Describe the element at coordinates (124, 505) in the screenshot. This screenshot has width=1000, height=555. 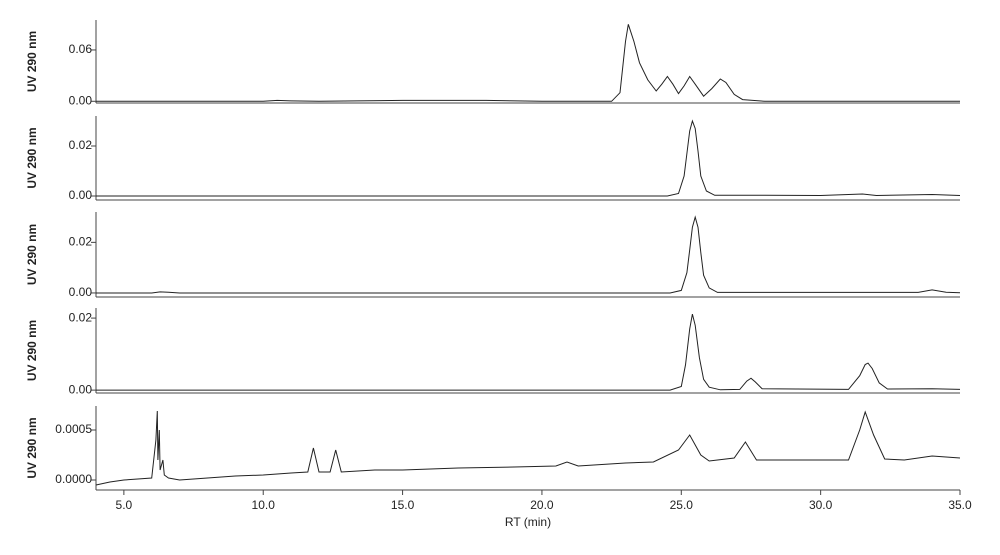
I see `x-tick-label: 5.0` at that location.